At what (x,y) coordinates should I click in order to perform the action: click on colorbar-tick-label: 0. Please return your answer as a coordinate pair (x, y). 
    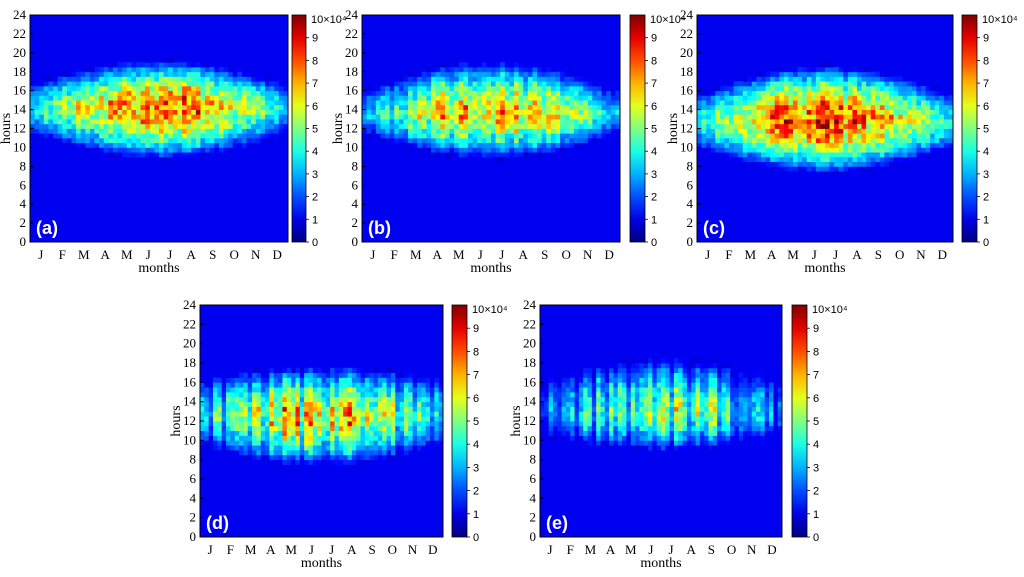
    Looking at the image, I should click on (986, 243).